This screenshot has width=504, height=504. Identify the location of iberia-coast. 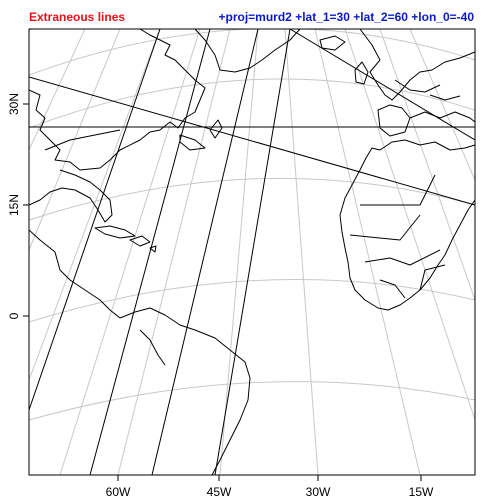
(394, 120).